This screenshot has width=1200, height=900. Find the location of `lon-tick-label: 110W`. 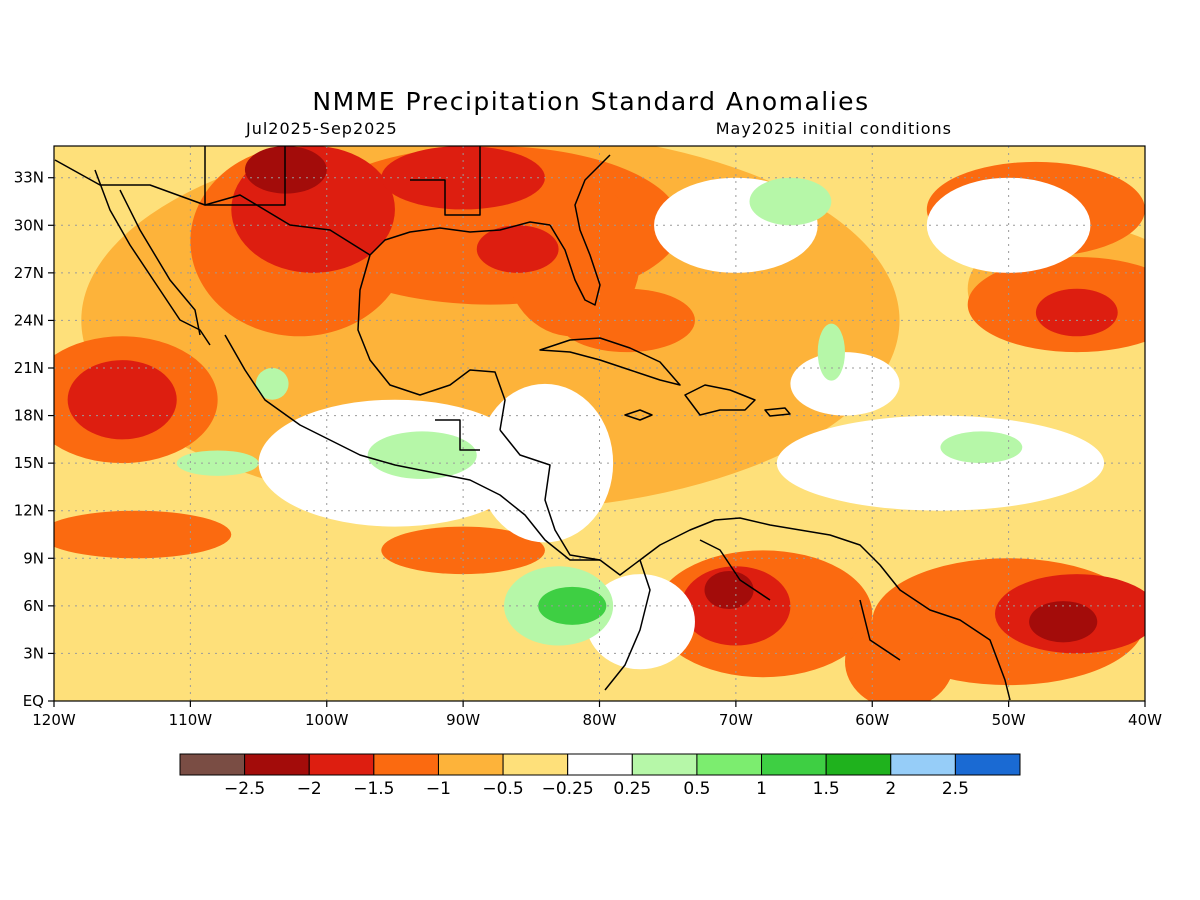

lon-tick-label: 110W is located at coordinates (191, 720).